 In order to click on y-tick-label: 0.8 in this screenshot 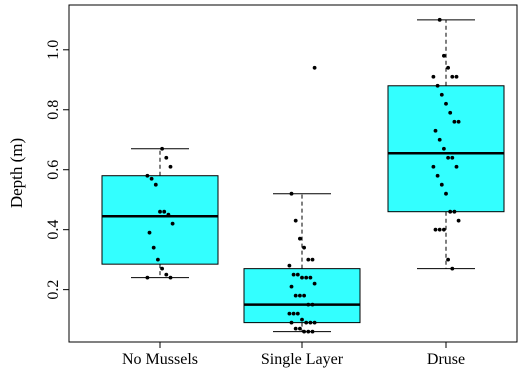, I will do `click(53, 110)`.